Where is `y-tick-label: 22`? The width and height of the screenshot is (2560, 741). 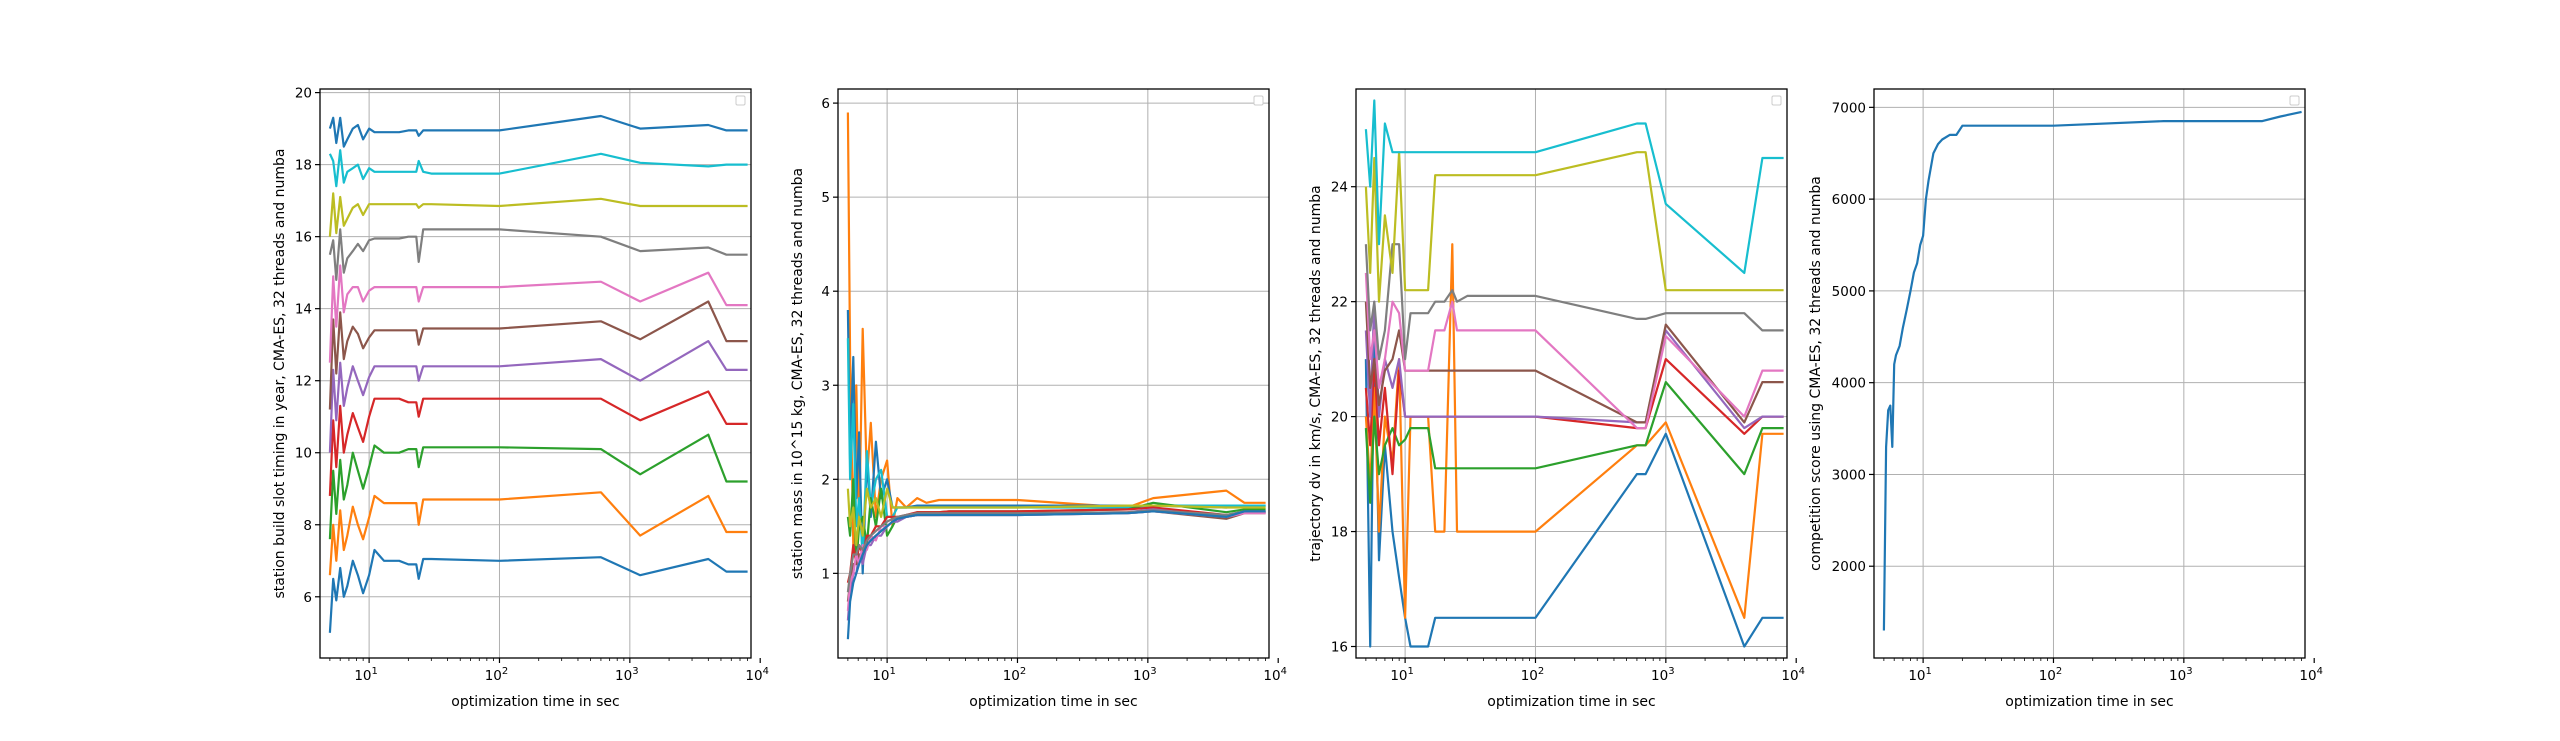
y-tick-label: 22 is located at coordinates (1339, 303).